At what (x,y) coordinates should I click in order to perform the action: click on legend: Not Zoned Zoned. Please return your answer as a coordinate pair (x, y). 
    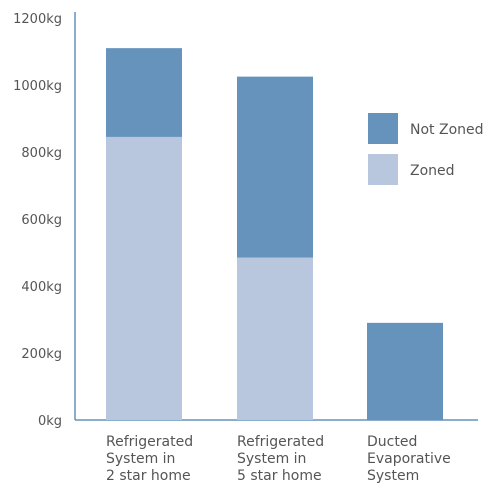
    Looking at the image, I should click on (426, 149).